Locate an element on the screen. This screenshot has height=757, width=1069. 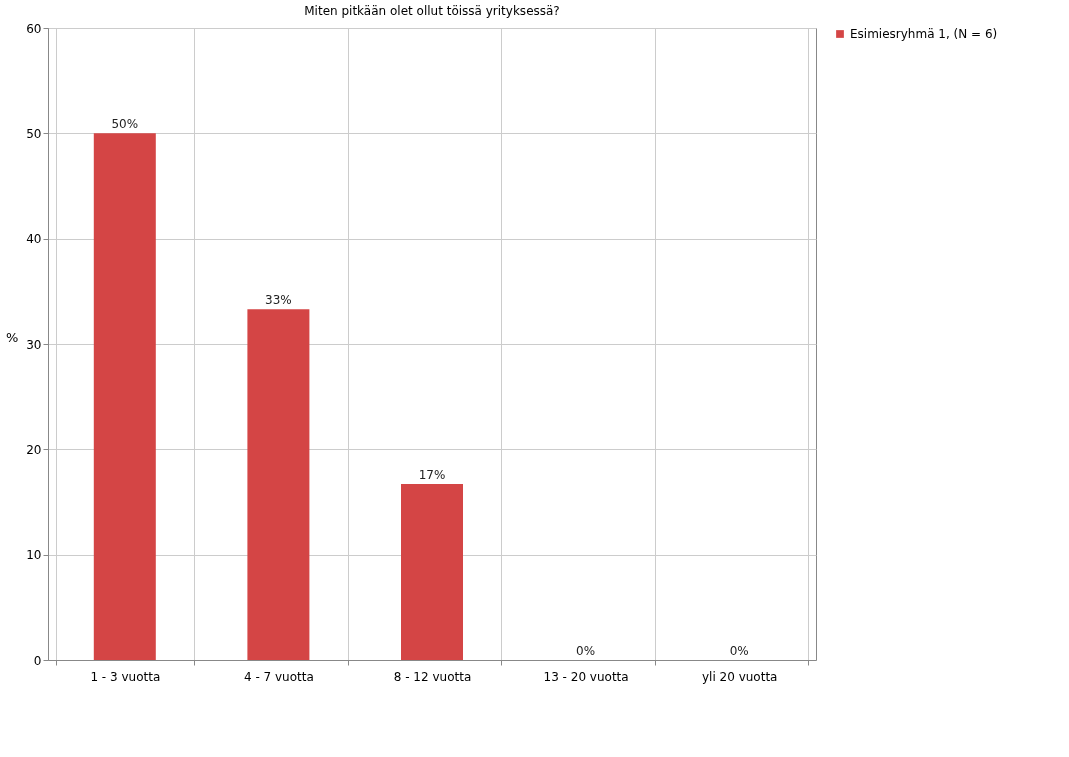
chart-title: Miten pitkään olet ollut töissä yrityksessä? is located at coordinates (432, 11).